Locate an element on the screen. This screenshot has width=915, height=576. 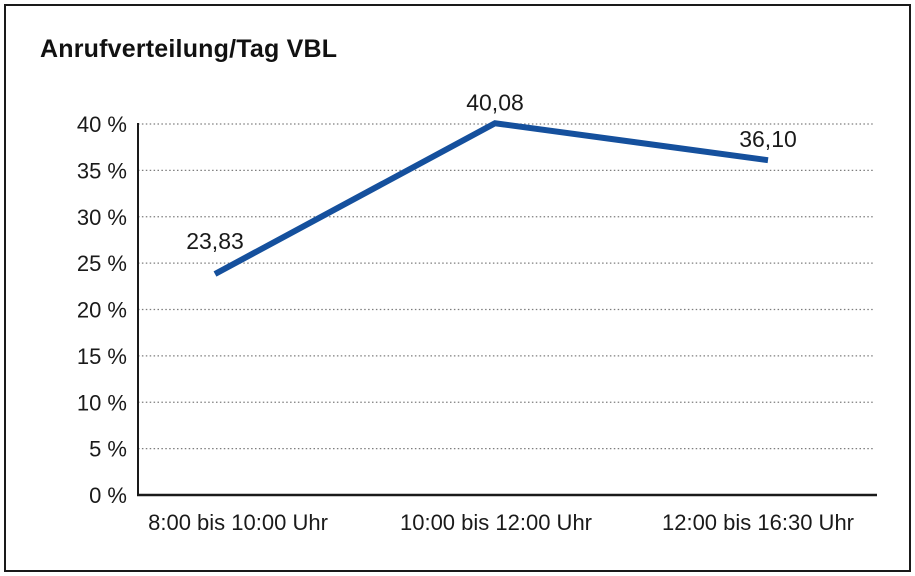
data-point-label: 40,08 is located at coordinates (495, 102).